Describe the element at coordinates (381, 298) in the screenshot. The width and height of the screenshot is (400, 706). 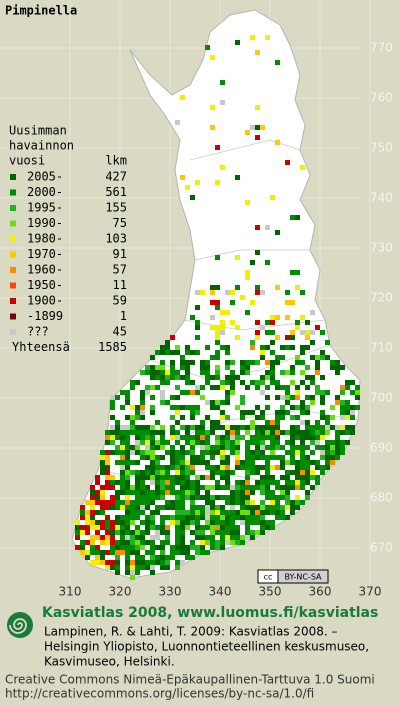
I see `y-label: 720` at that location.